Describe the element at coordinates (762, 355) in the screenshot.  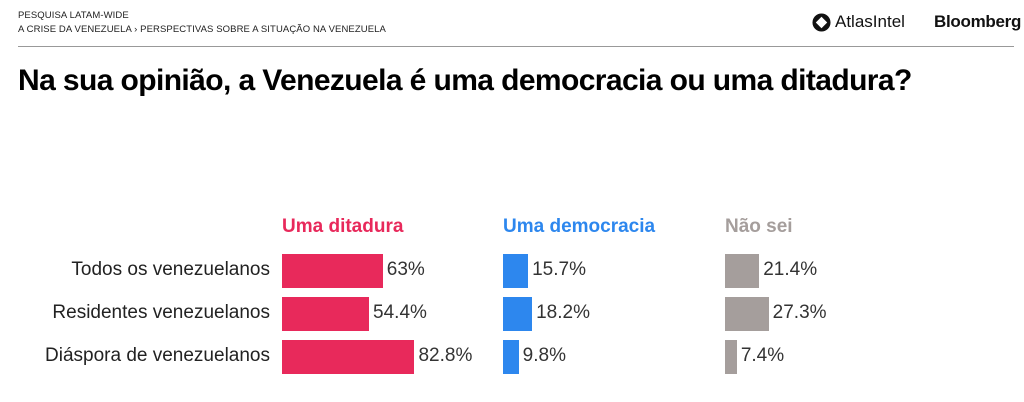
I see `data-label: 7.4%` at that location.